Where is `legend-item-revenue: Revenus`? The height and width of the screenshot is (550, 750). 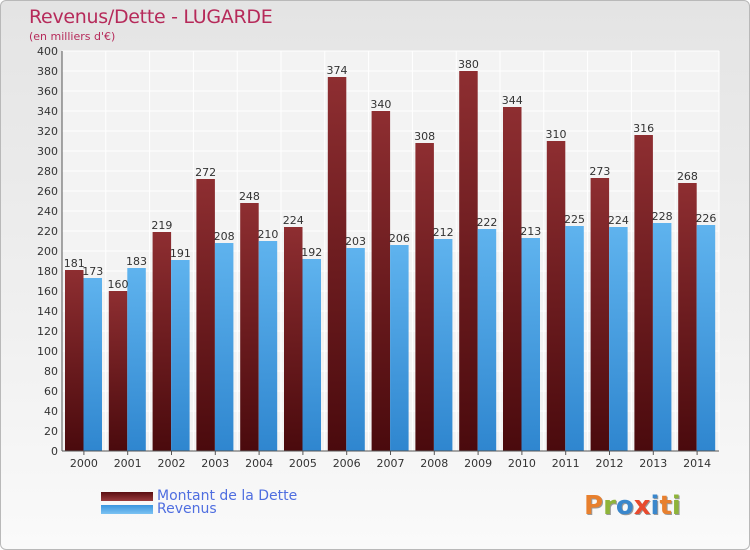 legend-item-revenue: Revenus is located at coordinates (159, 509).